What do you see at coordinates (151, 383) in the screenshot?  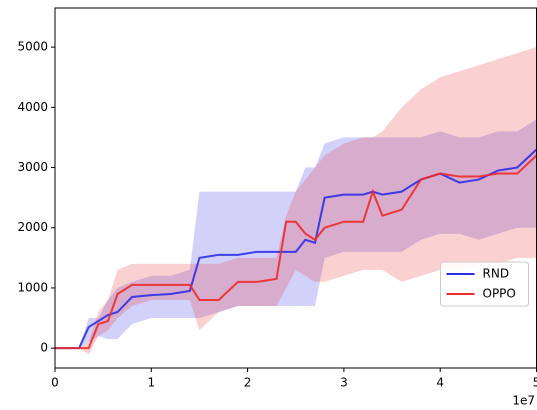 I see `x-tick-label: 1` at bounding box center [151, 383].